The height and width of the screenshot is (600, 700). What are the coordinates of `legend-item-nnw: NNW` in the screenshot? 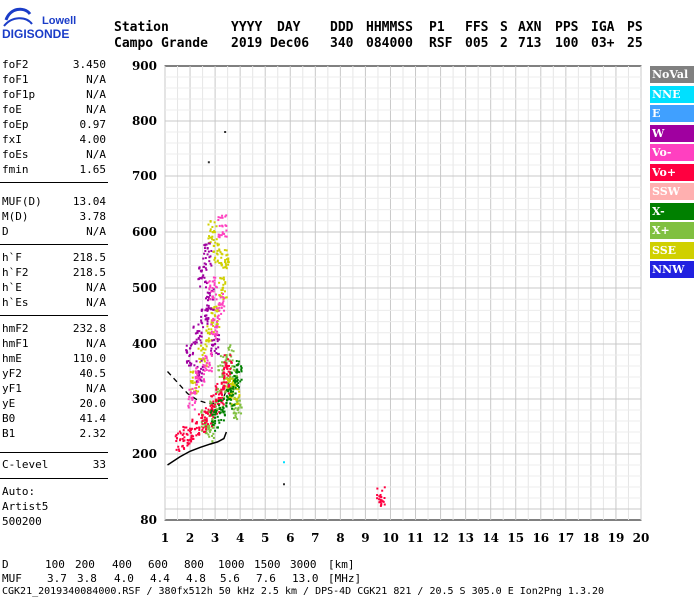 It's located at (672, 269).